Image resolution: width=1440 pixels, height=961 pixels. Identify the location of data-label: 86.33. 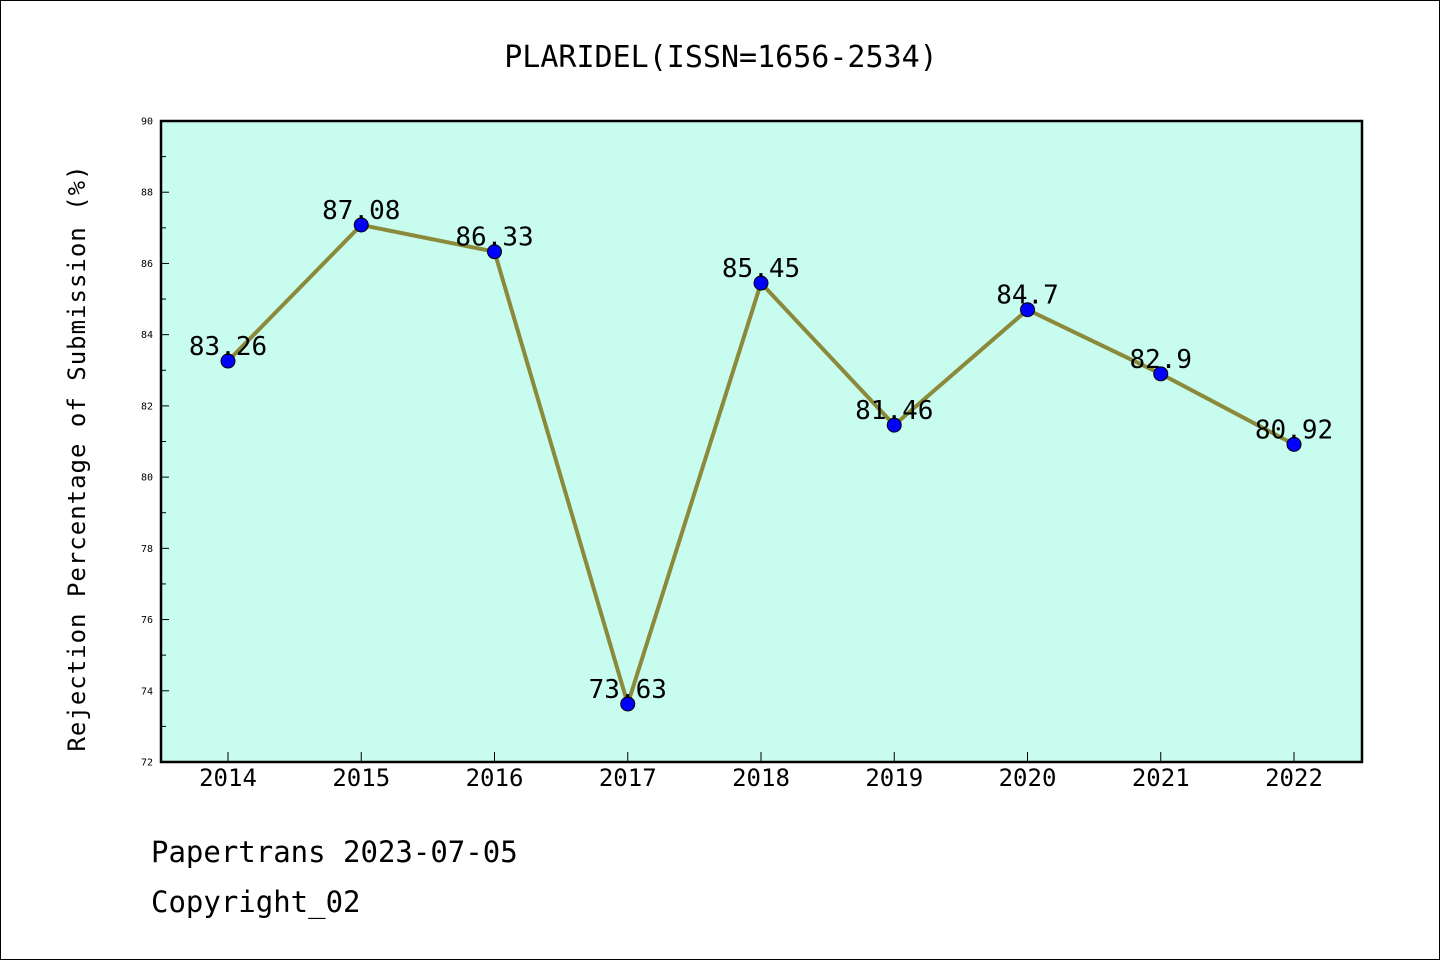
(494, 238).